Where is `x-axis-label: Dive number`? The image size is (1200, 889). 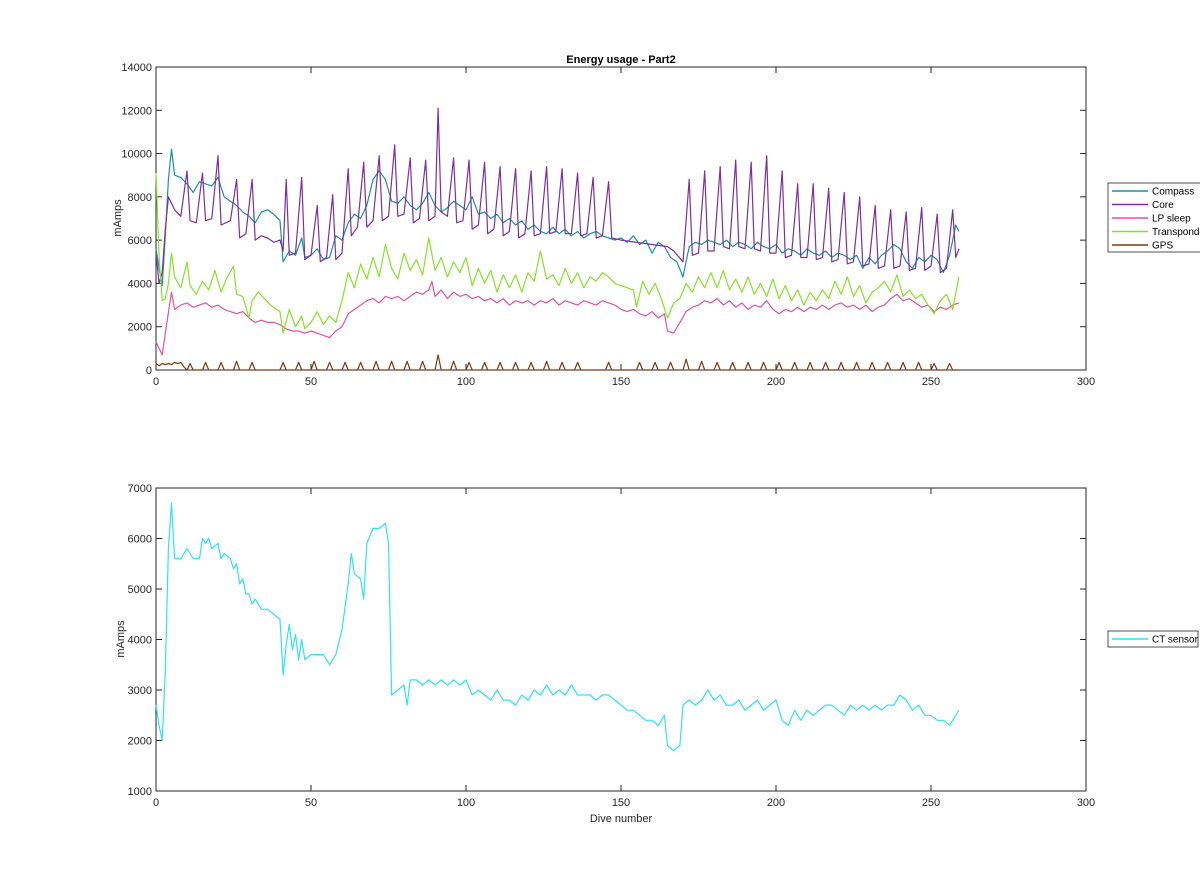 x-axis-label: Dive number is located at coordinates (621, 819).